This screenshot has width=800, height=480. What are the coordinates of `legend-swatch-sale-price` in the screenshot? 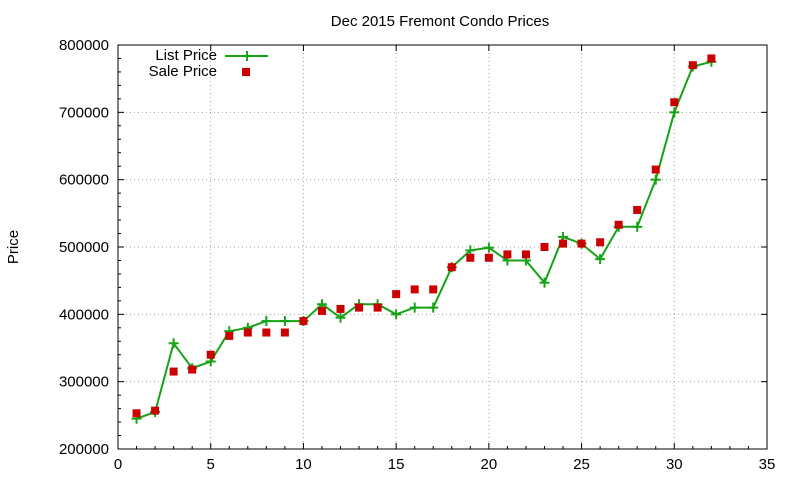 It's located at (246, 72).